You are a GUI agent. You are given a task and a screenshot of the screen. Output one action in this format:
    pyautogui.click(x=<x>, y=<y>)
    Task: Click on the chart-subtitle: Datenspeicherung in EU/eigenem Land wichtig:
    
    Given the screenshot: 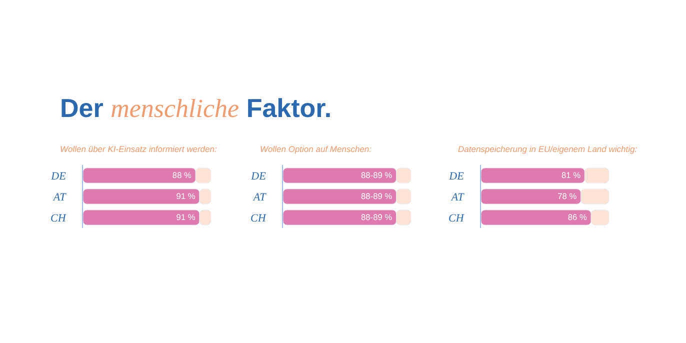 What is the action you would take?
    pyautogui.click(x=548, y=149)
    